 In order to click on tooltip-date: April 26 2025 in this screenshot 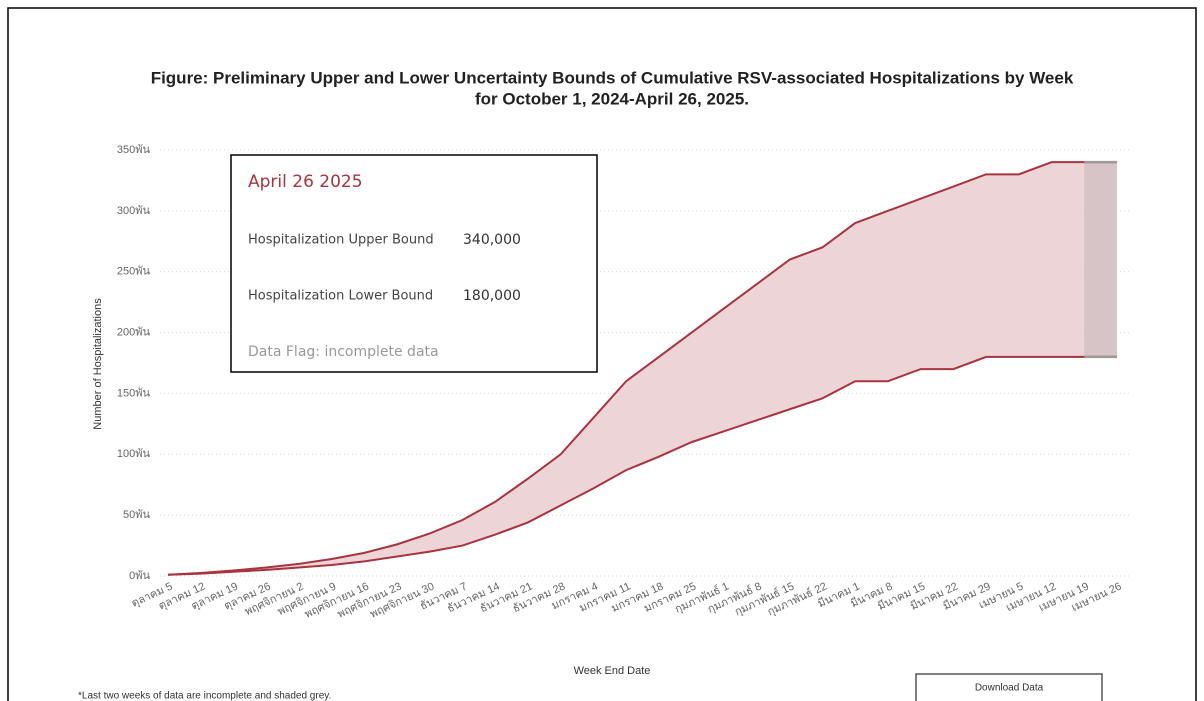, I will do `click(305, 182)`.